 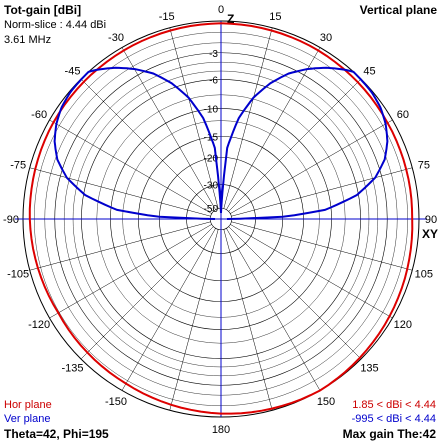 What do you see at coordinates (326, 38) in the screenshot?
I see `angle-label: 30` at bounding box center [326, 38].